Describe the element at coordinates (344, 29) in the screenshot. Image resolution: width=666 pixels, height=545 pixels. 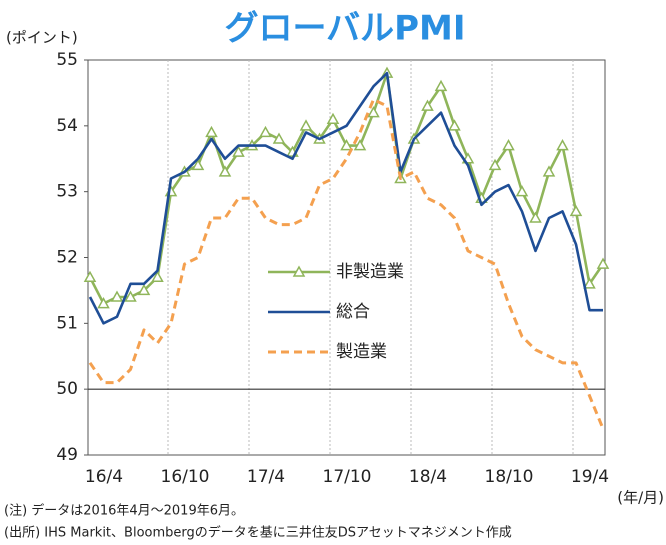
I see `chart-title: グローバルPMI` at that location.